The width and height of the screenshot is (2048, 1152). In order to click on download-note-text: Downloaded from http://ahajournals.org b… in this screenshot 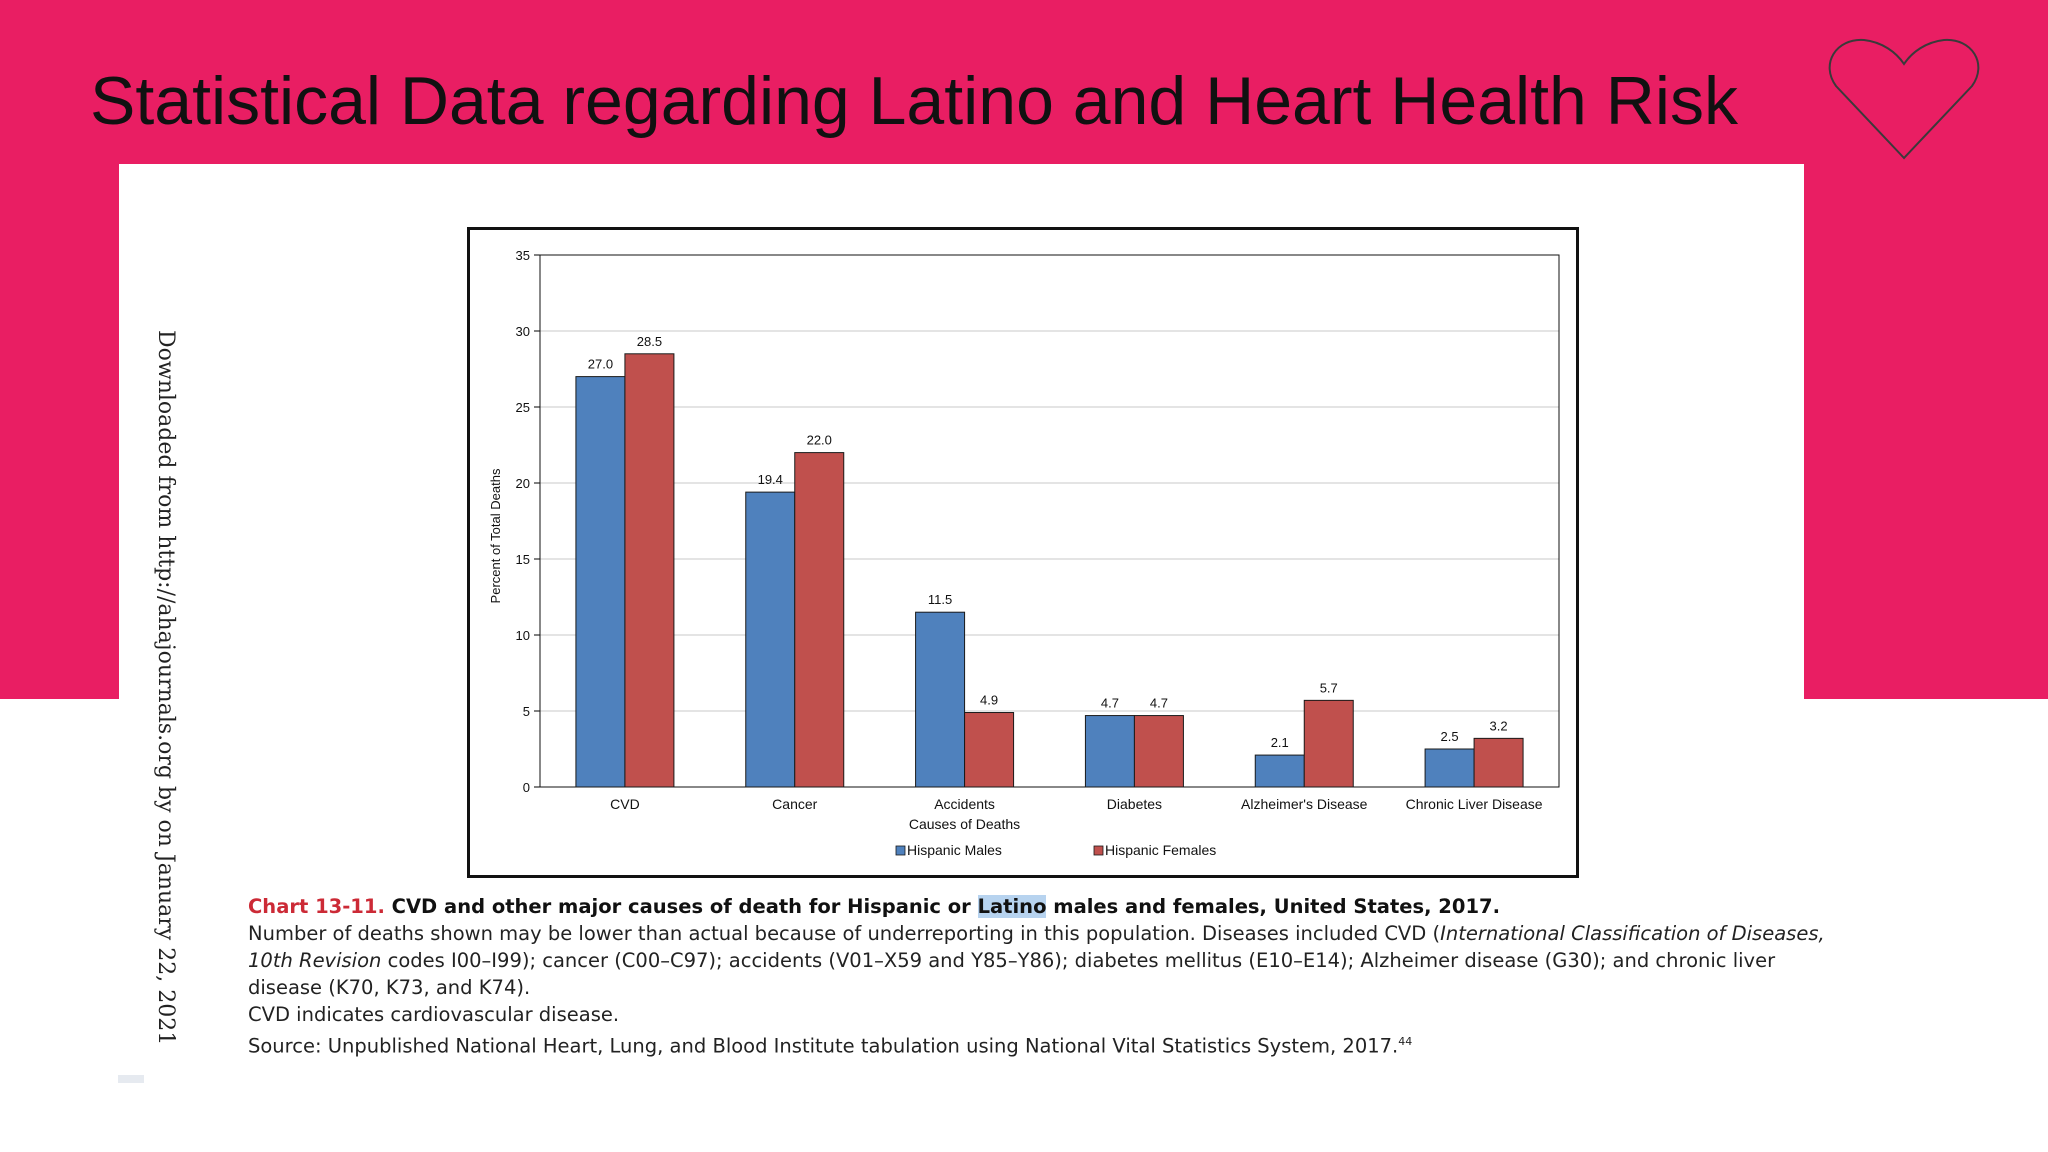, I will do `click(165, 688)`.